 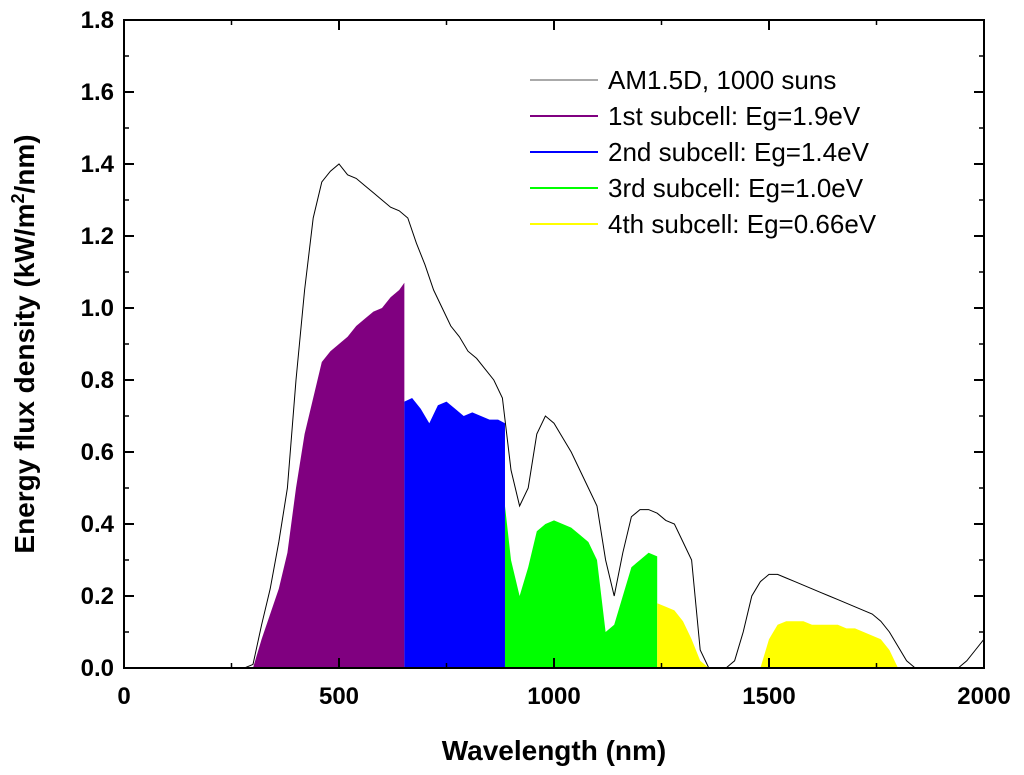 I want to click on legend-label-5: 4th subcell: Eg=0.66eV, so click(x=742, y=224).